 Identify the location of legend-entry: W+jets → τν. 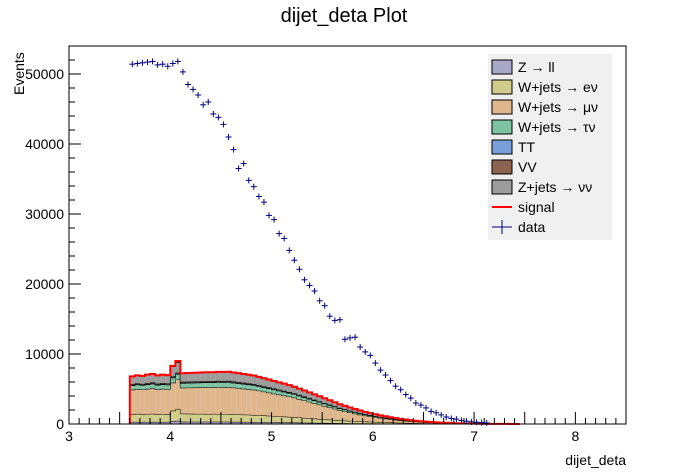
(543, 127).